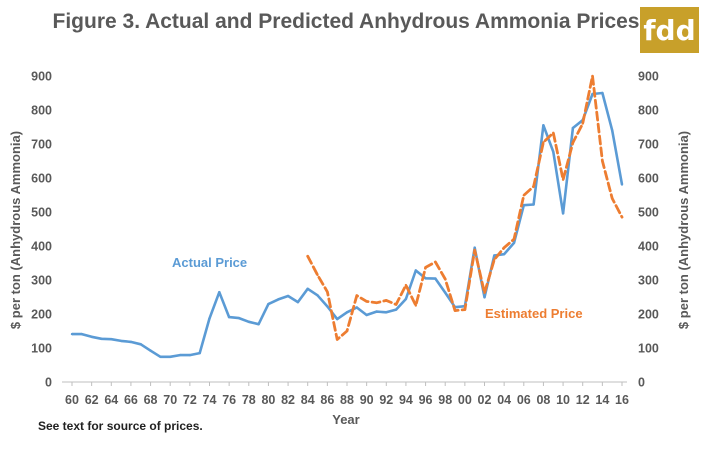 This screenshot has height=451, width=701. Describe the element at coordinates (386, 400) in the screenshot. I see `x-tick-label: 92` at that location.